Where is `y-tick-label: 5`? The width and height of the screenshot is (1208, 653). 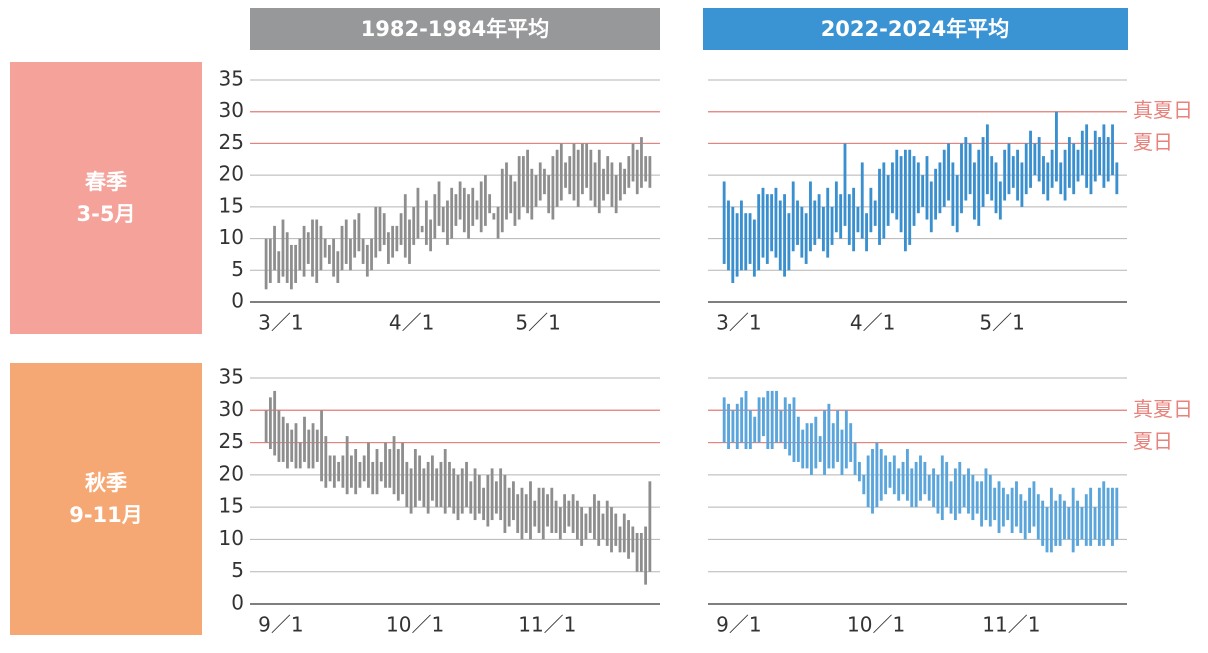 y-tick-label: 5 is located at coordinates (237, 570).